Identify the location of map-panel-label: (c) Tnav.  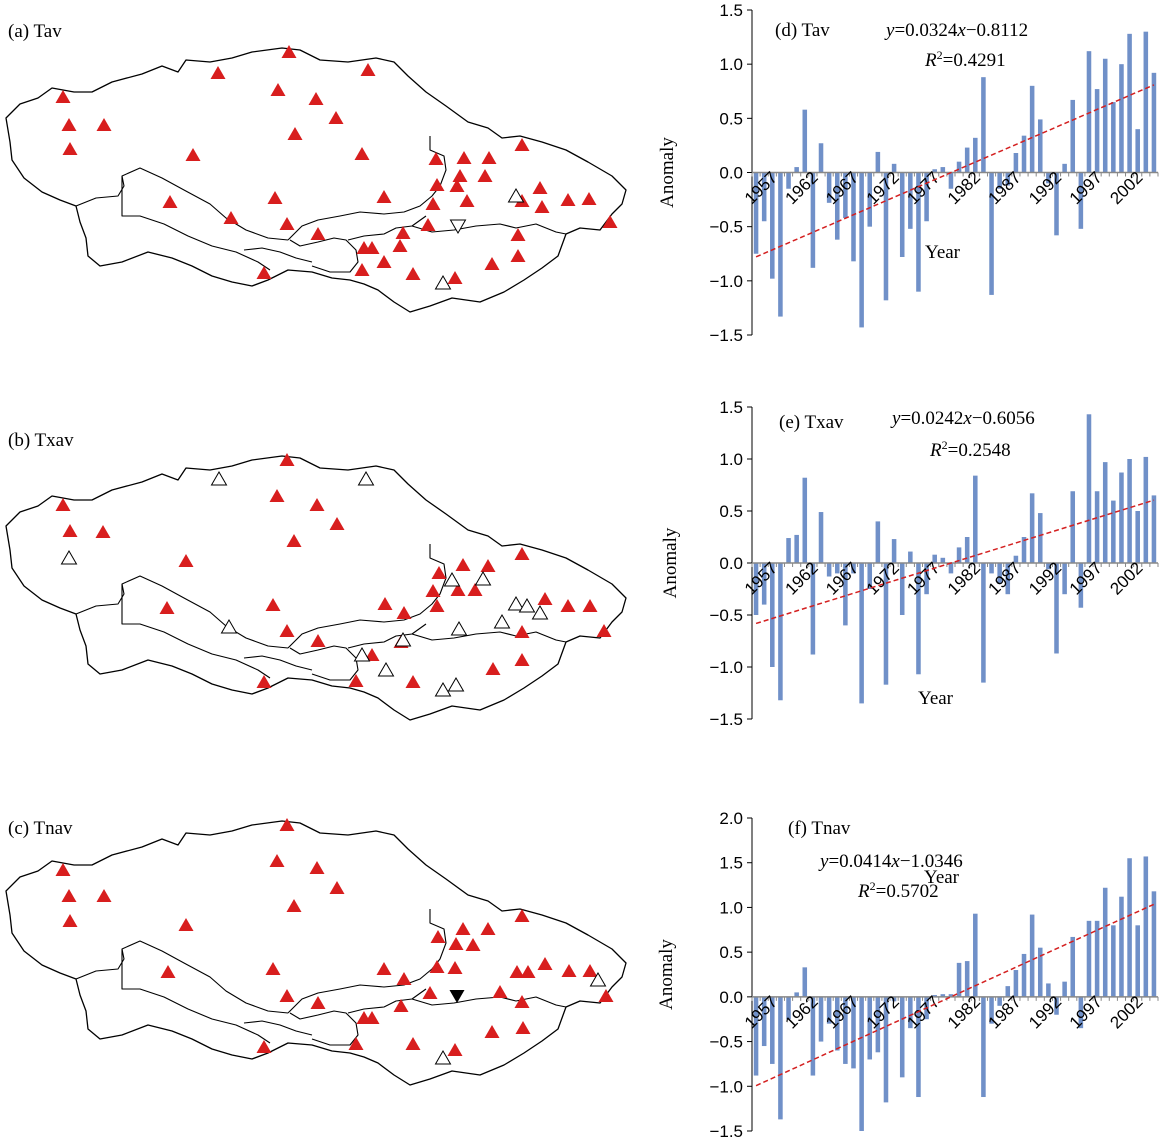
(40, 828).